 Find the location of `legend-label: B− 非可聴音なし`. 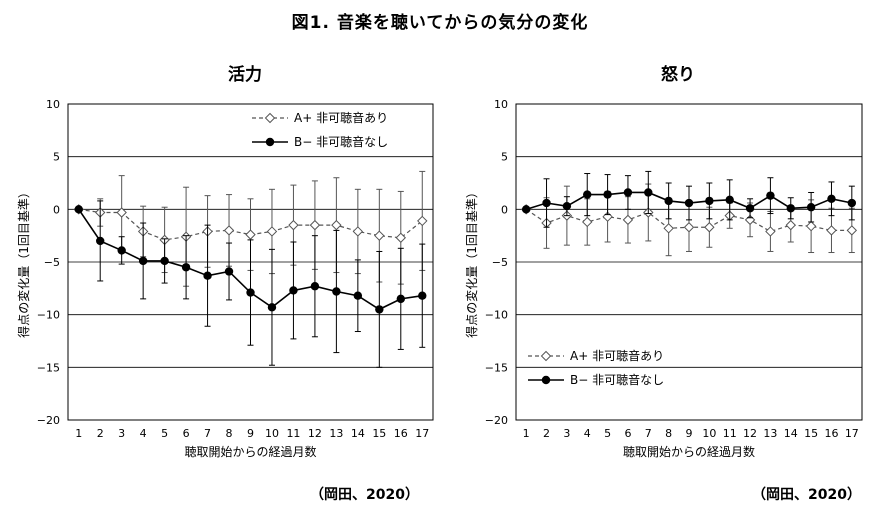

legend-label: B− 非可聴音なし is located at coordinates (617, 379).